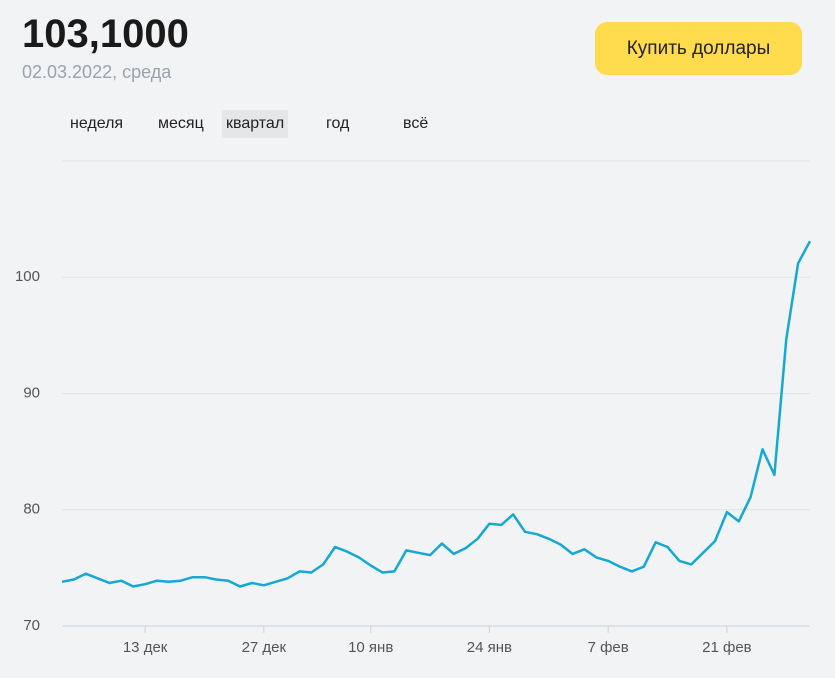 The image size is (835, 678). What do you see at coordinates (370, 647) in the screenshot?
I see `x-tick-label: 10 янв` at bounding box center [370, 647].